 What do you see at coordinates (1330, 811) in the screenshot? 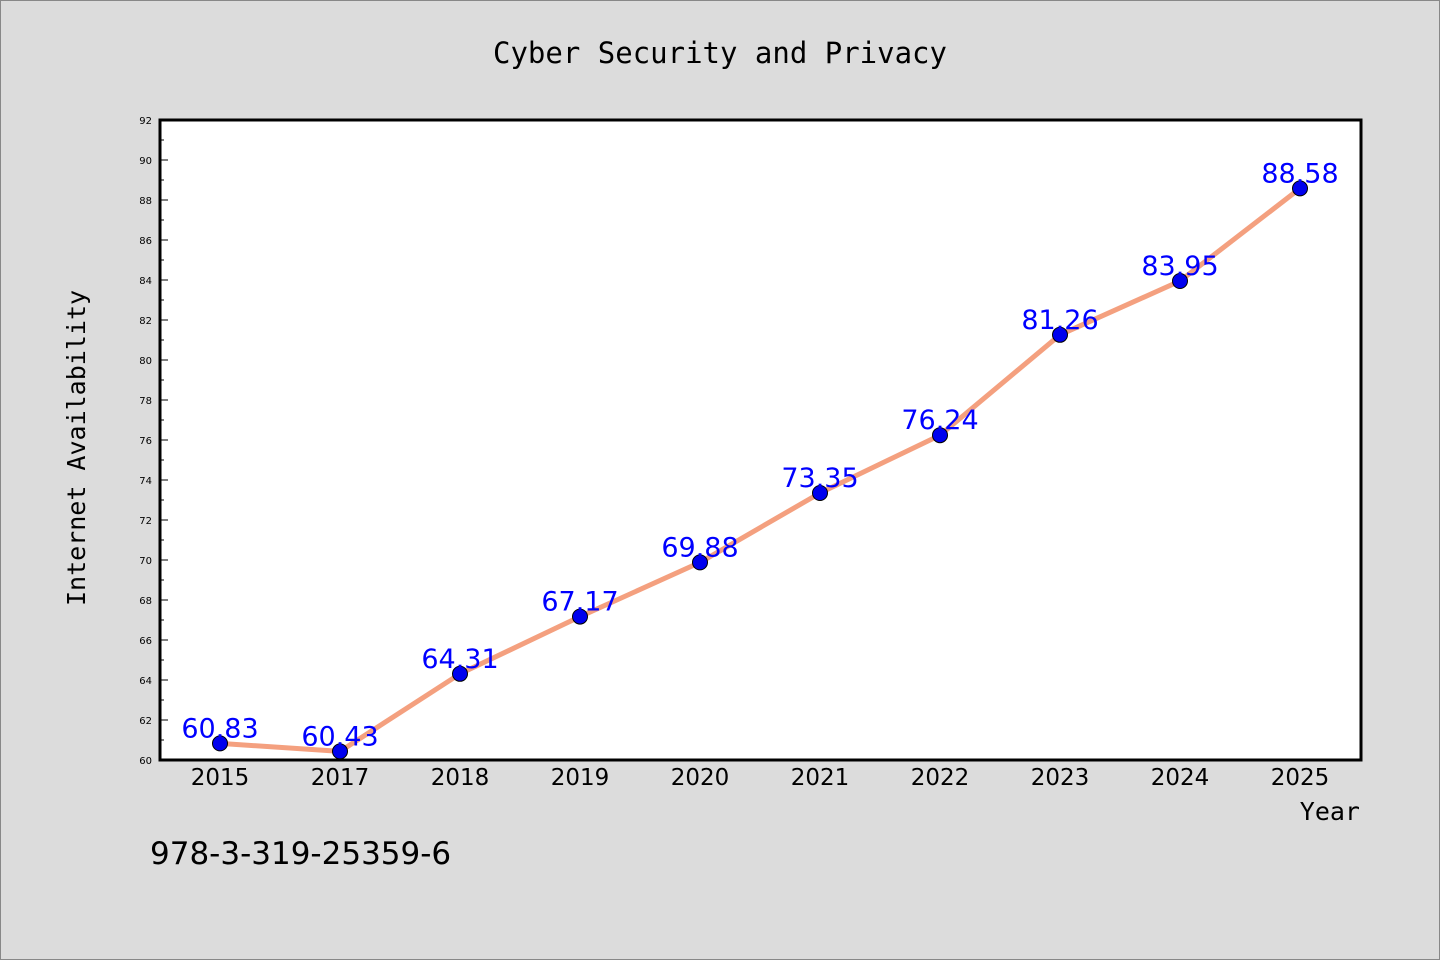
I see `x-axis-label: Year` at bounding box center [1330, 811].